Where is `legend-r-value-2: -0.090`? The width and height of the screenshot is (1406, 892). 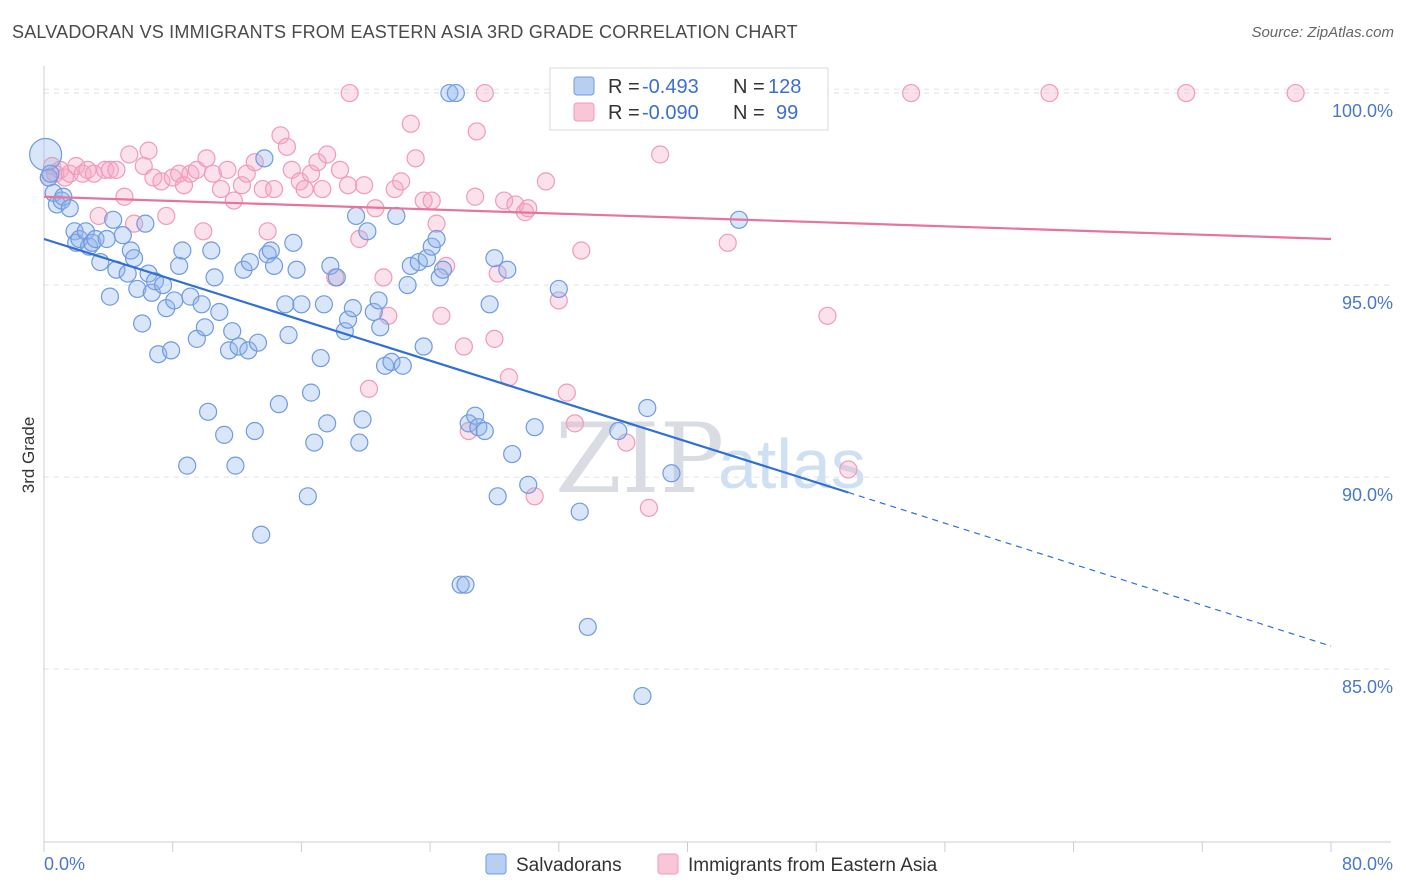
legend-r-value-2: -0.090 is located at coordinates (670, 113).